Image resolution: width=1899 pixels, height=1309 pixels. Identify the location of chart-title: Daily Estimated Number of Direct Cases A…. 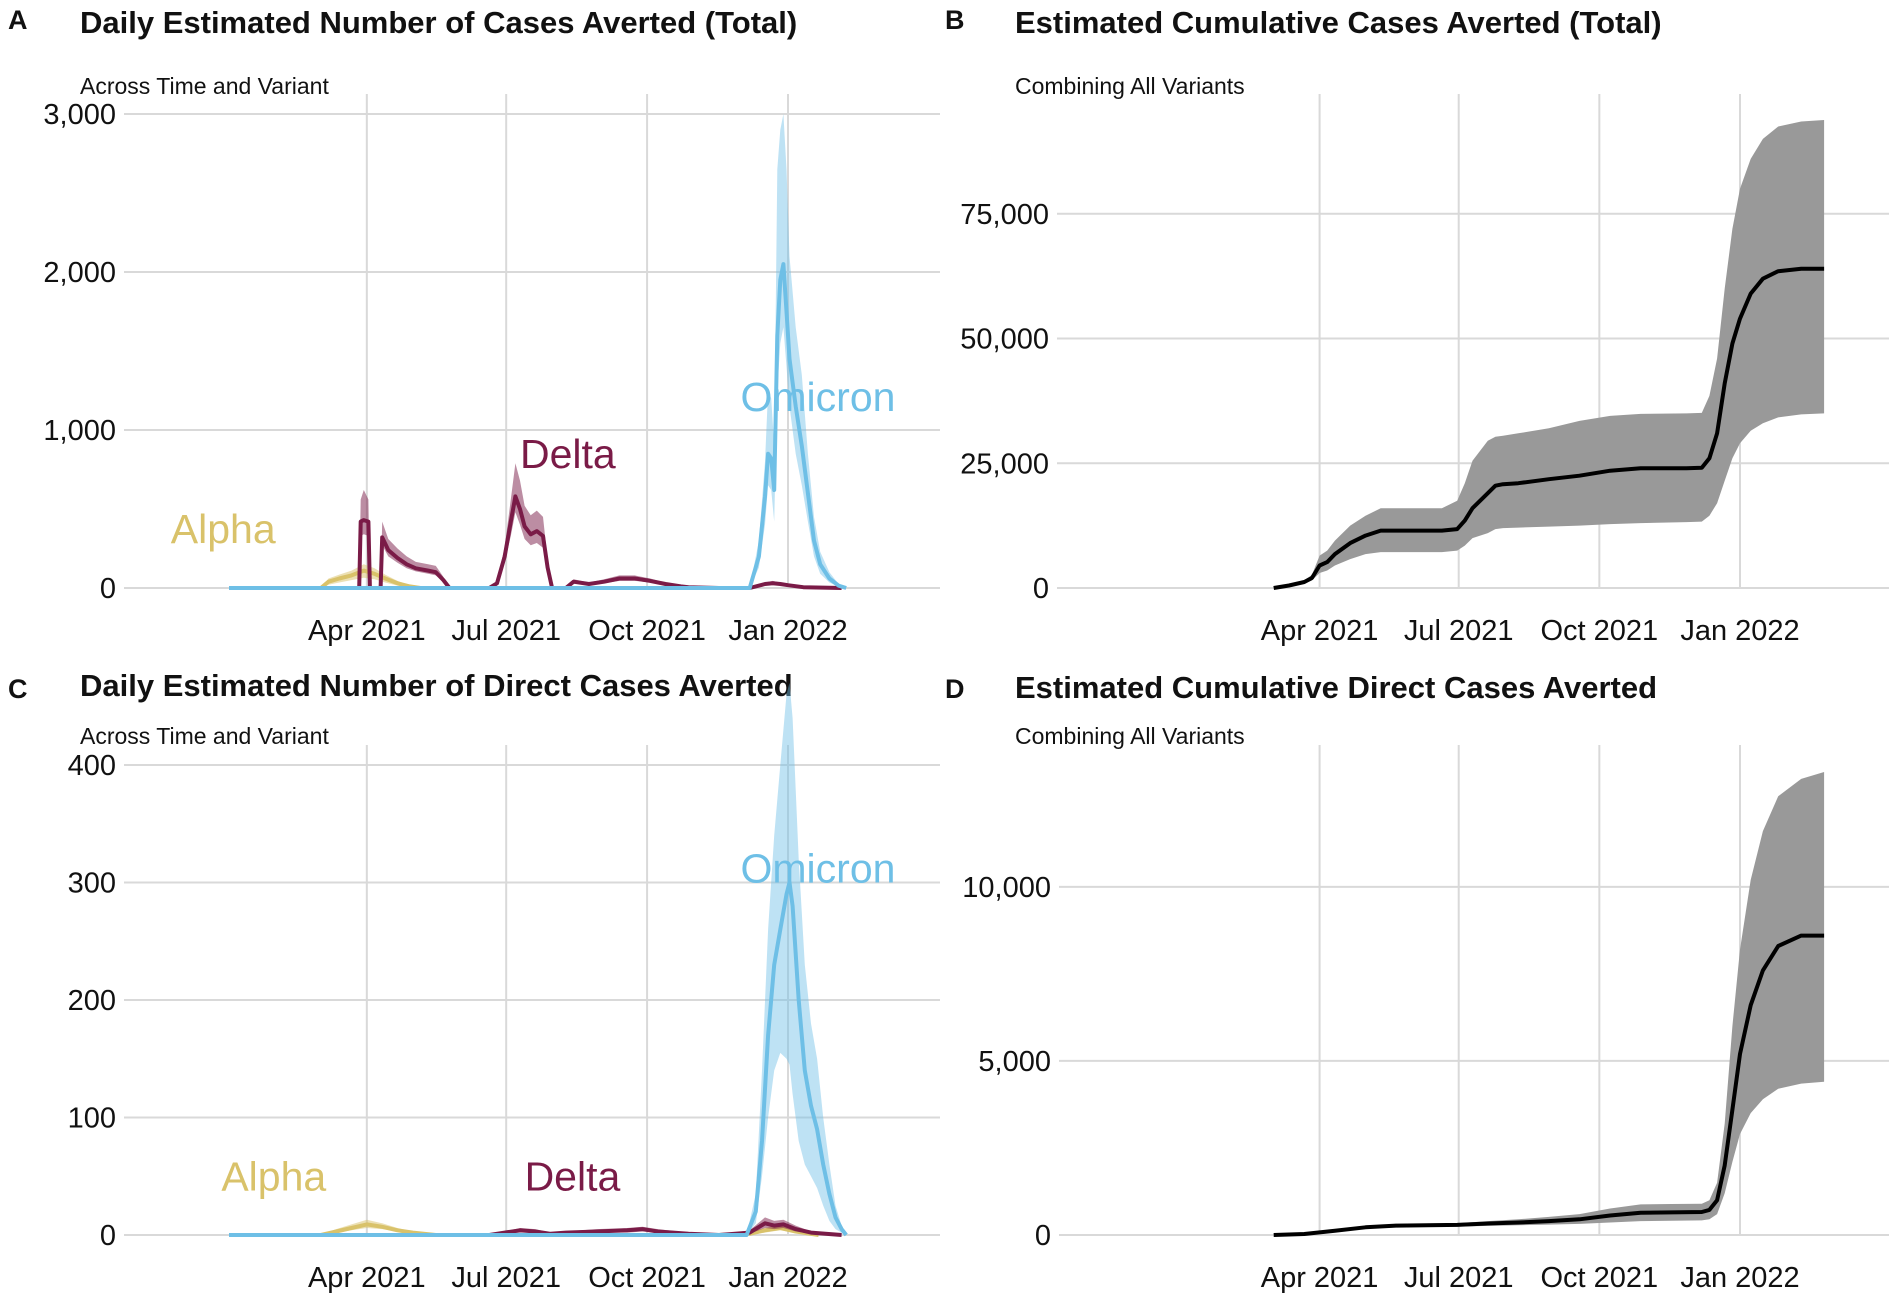
(436, 685).